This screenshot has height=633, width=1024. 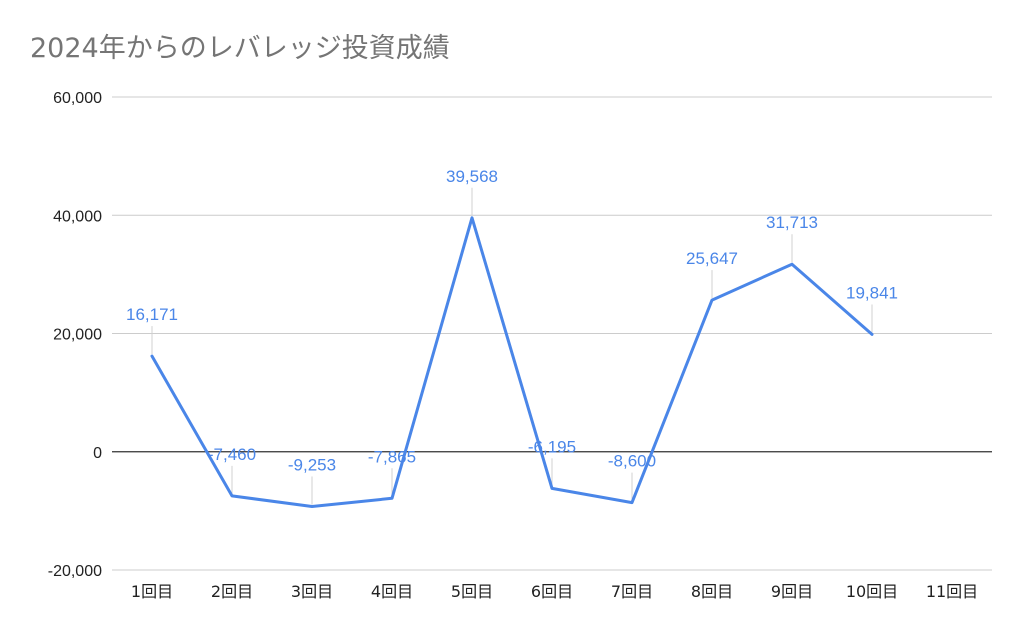 I want to click on data-label: -7,865, so click(x=392, y=456).